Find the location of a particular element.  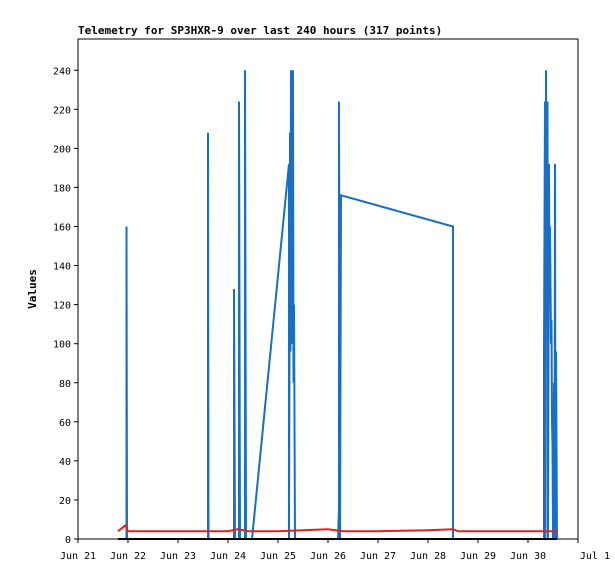

y-tick-label: 200 is located at coordinates (62, 149).